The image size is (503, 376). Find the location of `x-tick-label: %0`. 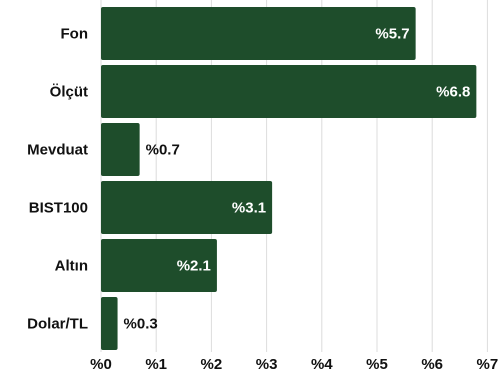

x-tick-label: %0 is located at coordinates (101, 364).